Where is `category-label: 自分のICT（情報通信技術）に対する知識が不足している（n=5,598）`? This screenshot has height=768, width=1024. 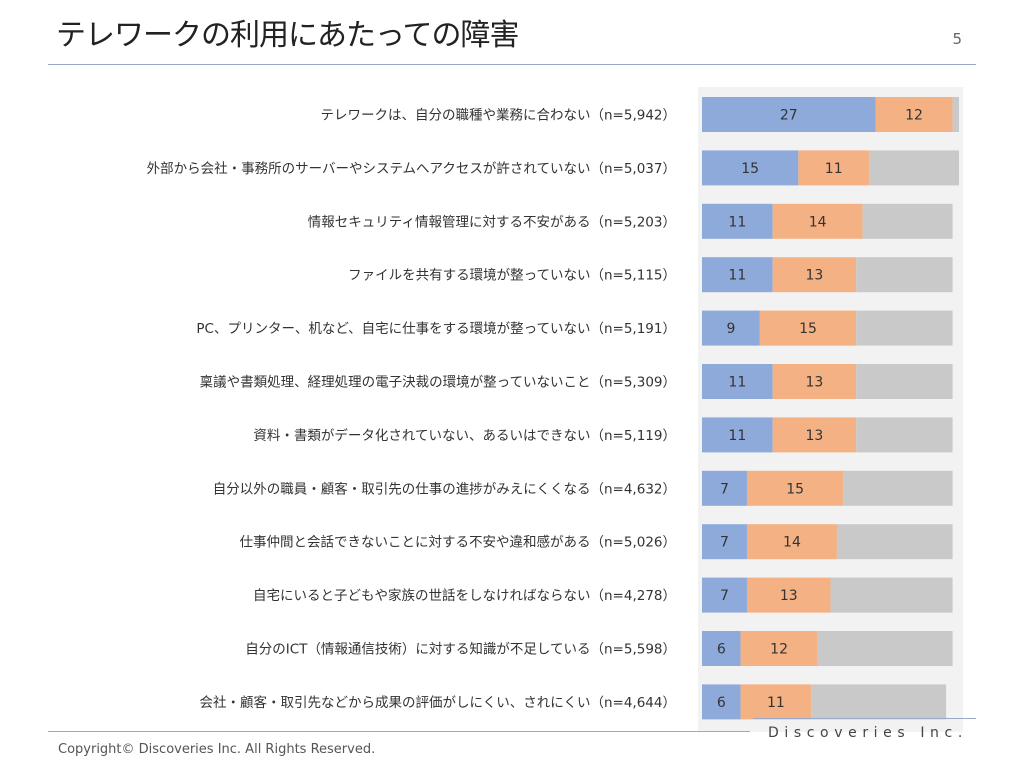
category-label: 自分のICT（情報通信技術）に対する知識が不足している（n=5,598） is located at coordinates (460, 649).